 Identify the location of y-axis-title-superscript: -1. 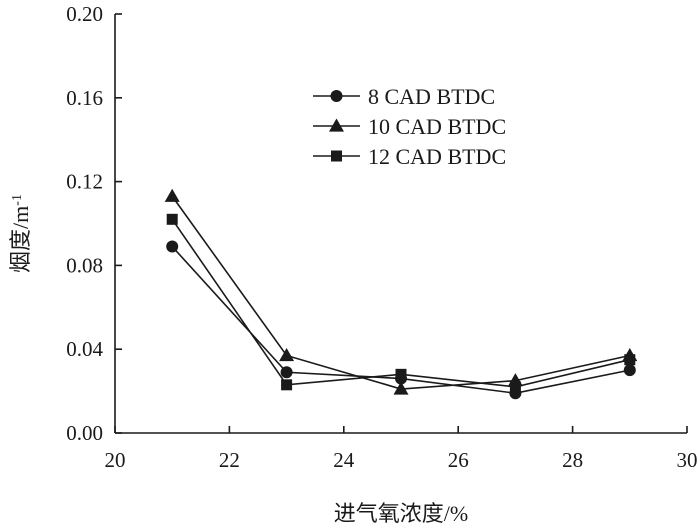
(17, 200).